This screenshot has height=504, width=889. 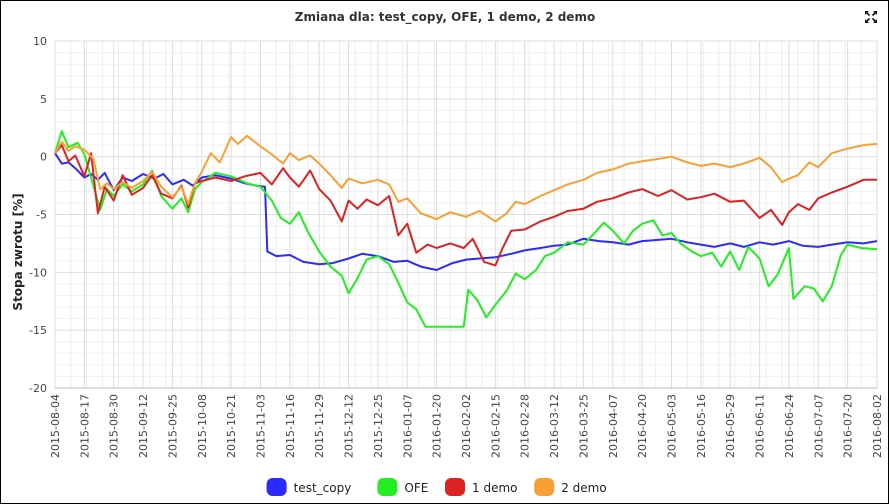 What do you see at coordinates (402, 487) in the screenshot?
I see `legend-item-ofe: OFE` at bounding box center [402, 487].